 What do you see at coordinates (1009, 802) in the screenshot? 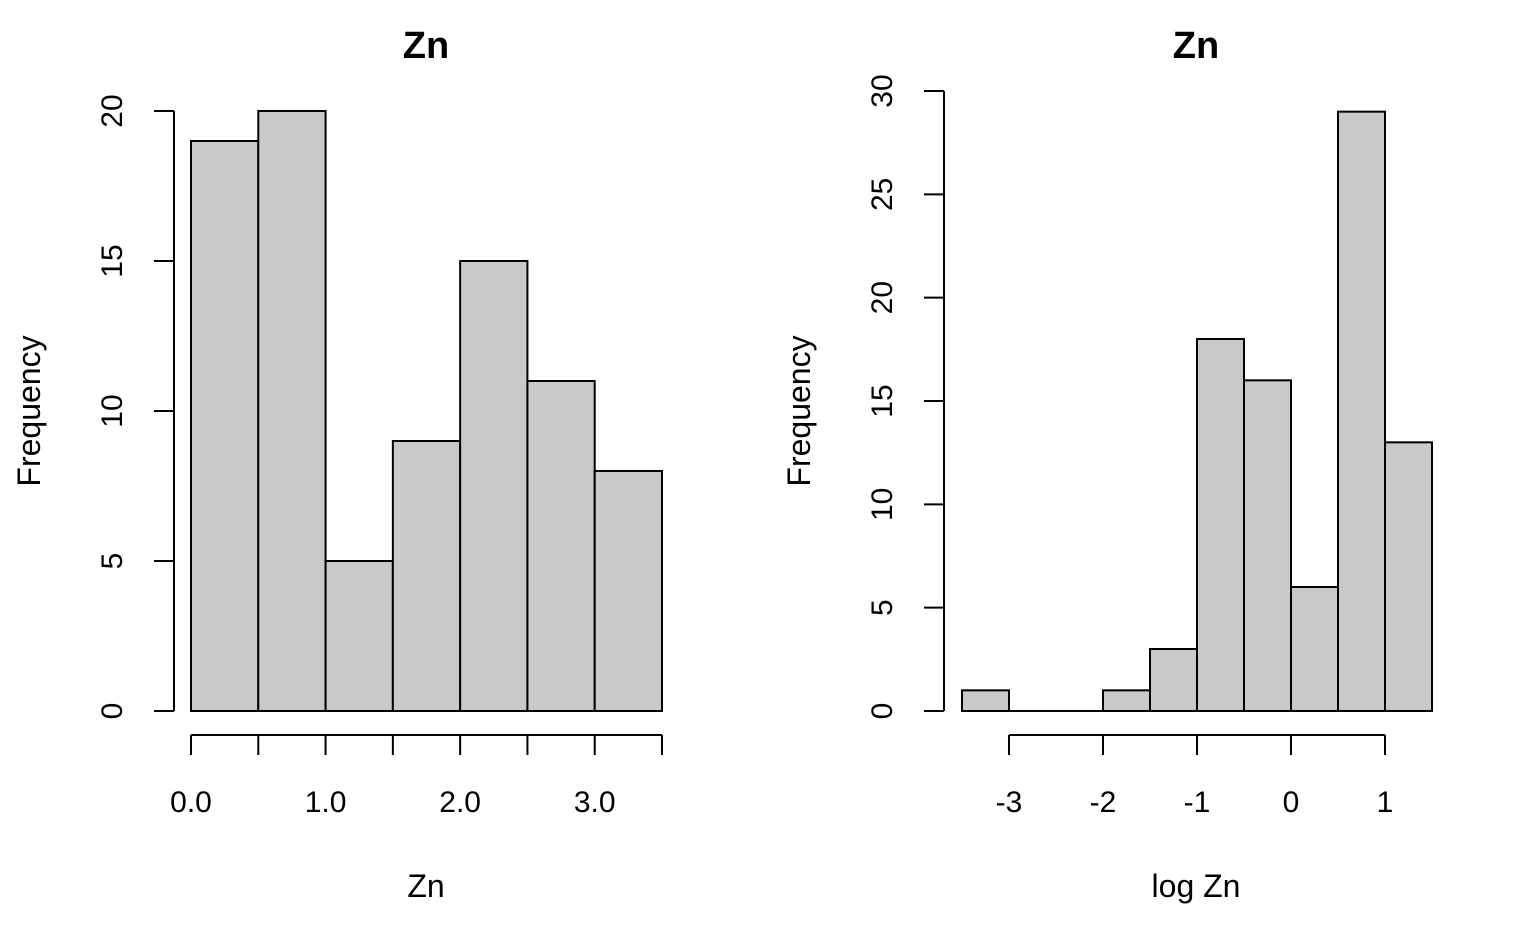
I see `x-tick-label: -3` at bounding box center [1009, 802].